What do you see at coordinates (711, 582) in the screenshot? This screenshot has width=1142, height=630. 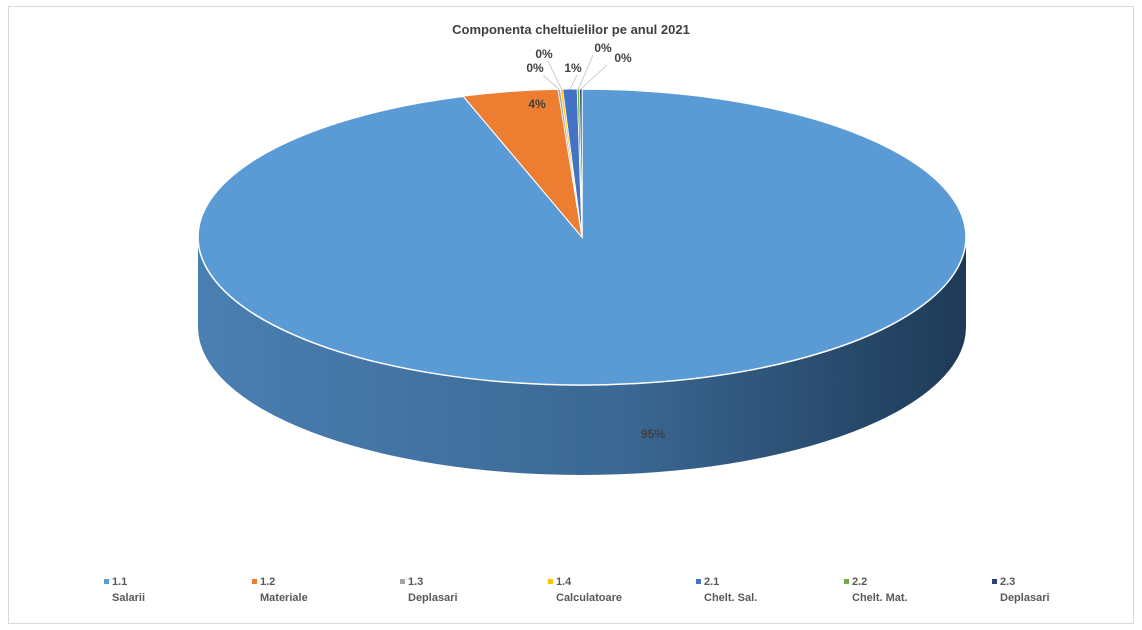 I see `legend-code: 2.1` at bounding box center [711, 582].